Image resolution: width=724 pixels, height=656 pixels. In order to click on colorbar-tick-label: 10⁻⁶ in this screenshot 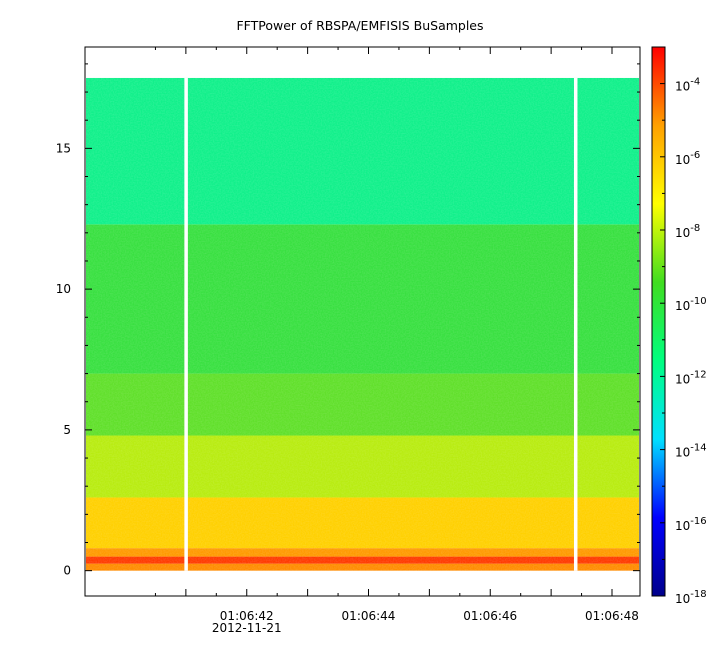, I will do `click(687, 158)`.